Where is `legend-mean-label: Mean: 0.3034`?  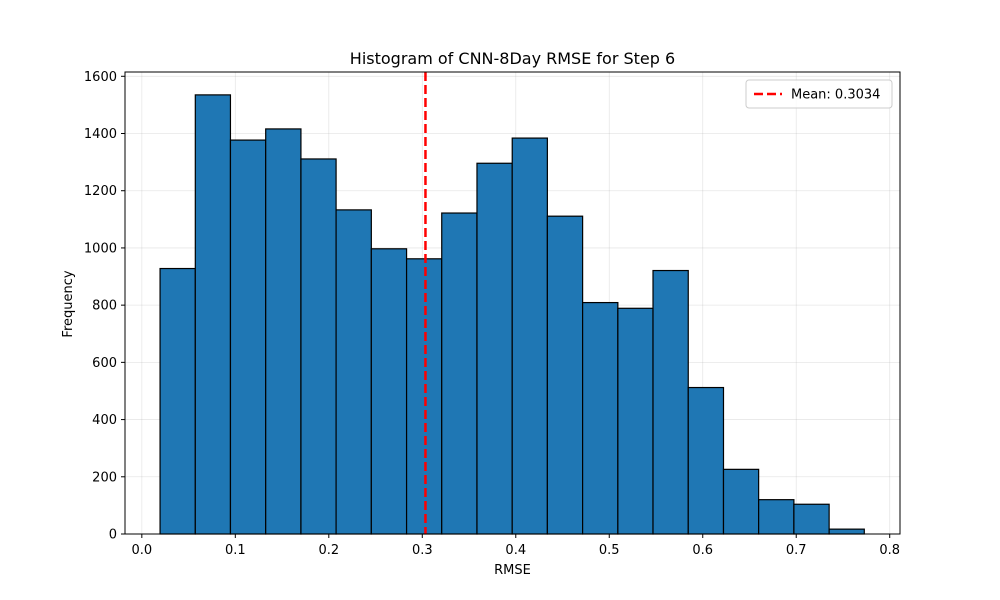
legend-mean-label: Mean: 0.3034 is located at coordinates (835, 95).